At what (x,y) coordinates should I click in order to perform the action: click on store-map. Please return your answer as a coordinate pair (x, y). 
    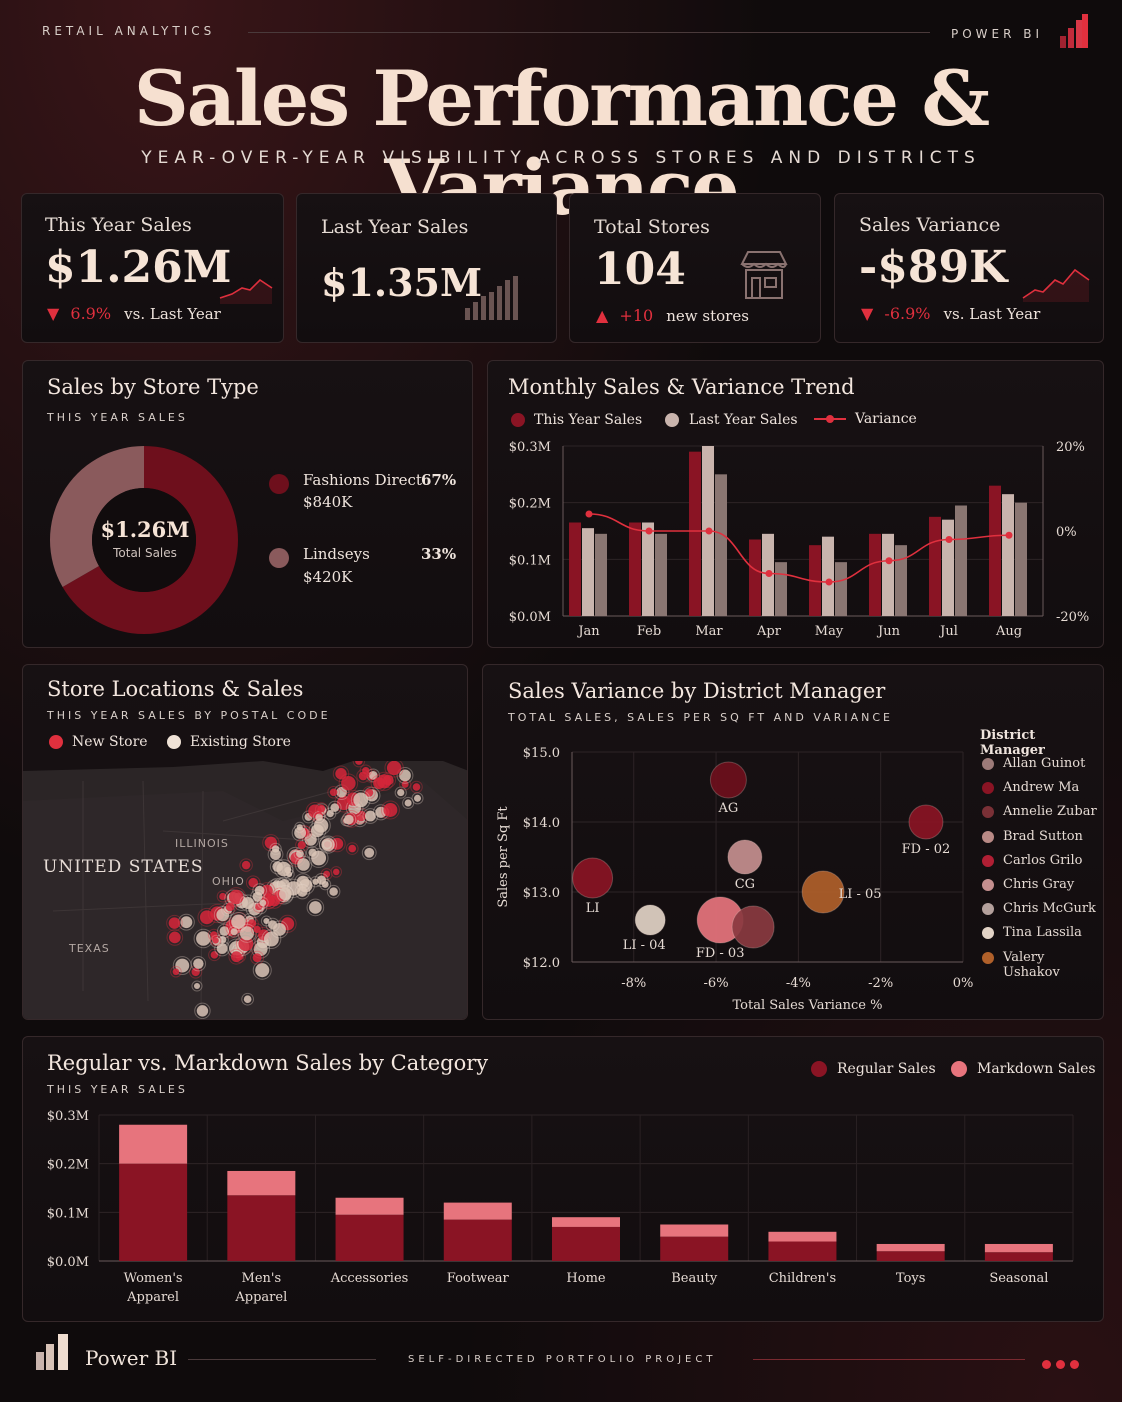
    Looking at the image, I should click on (245, 890).